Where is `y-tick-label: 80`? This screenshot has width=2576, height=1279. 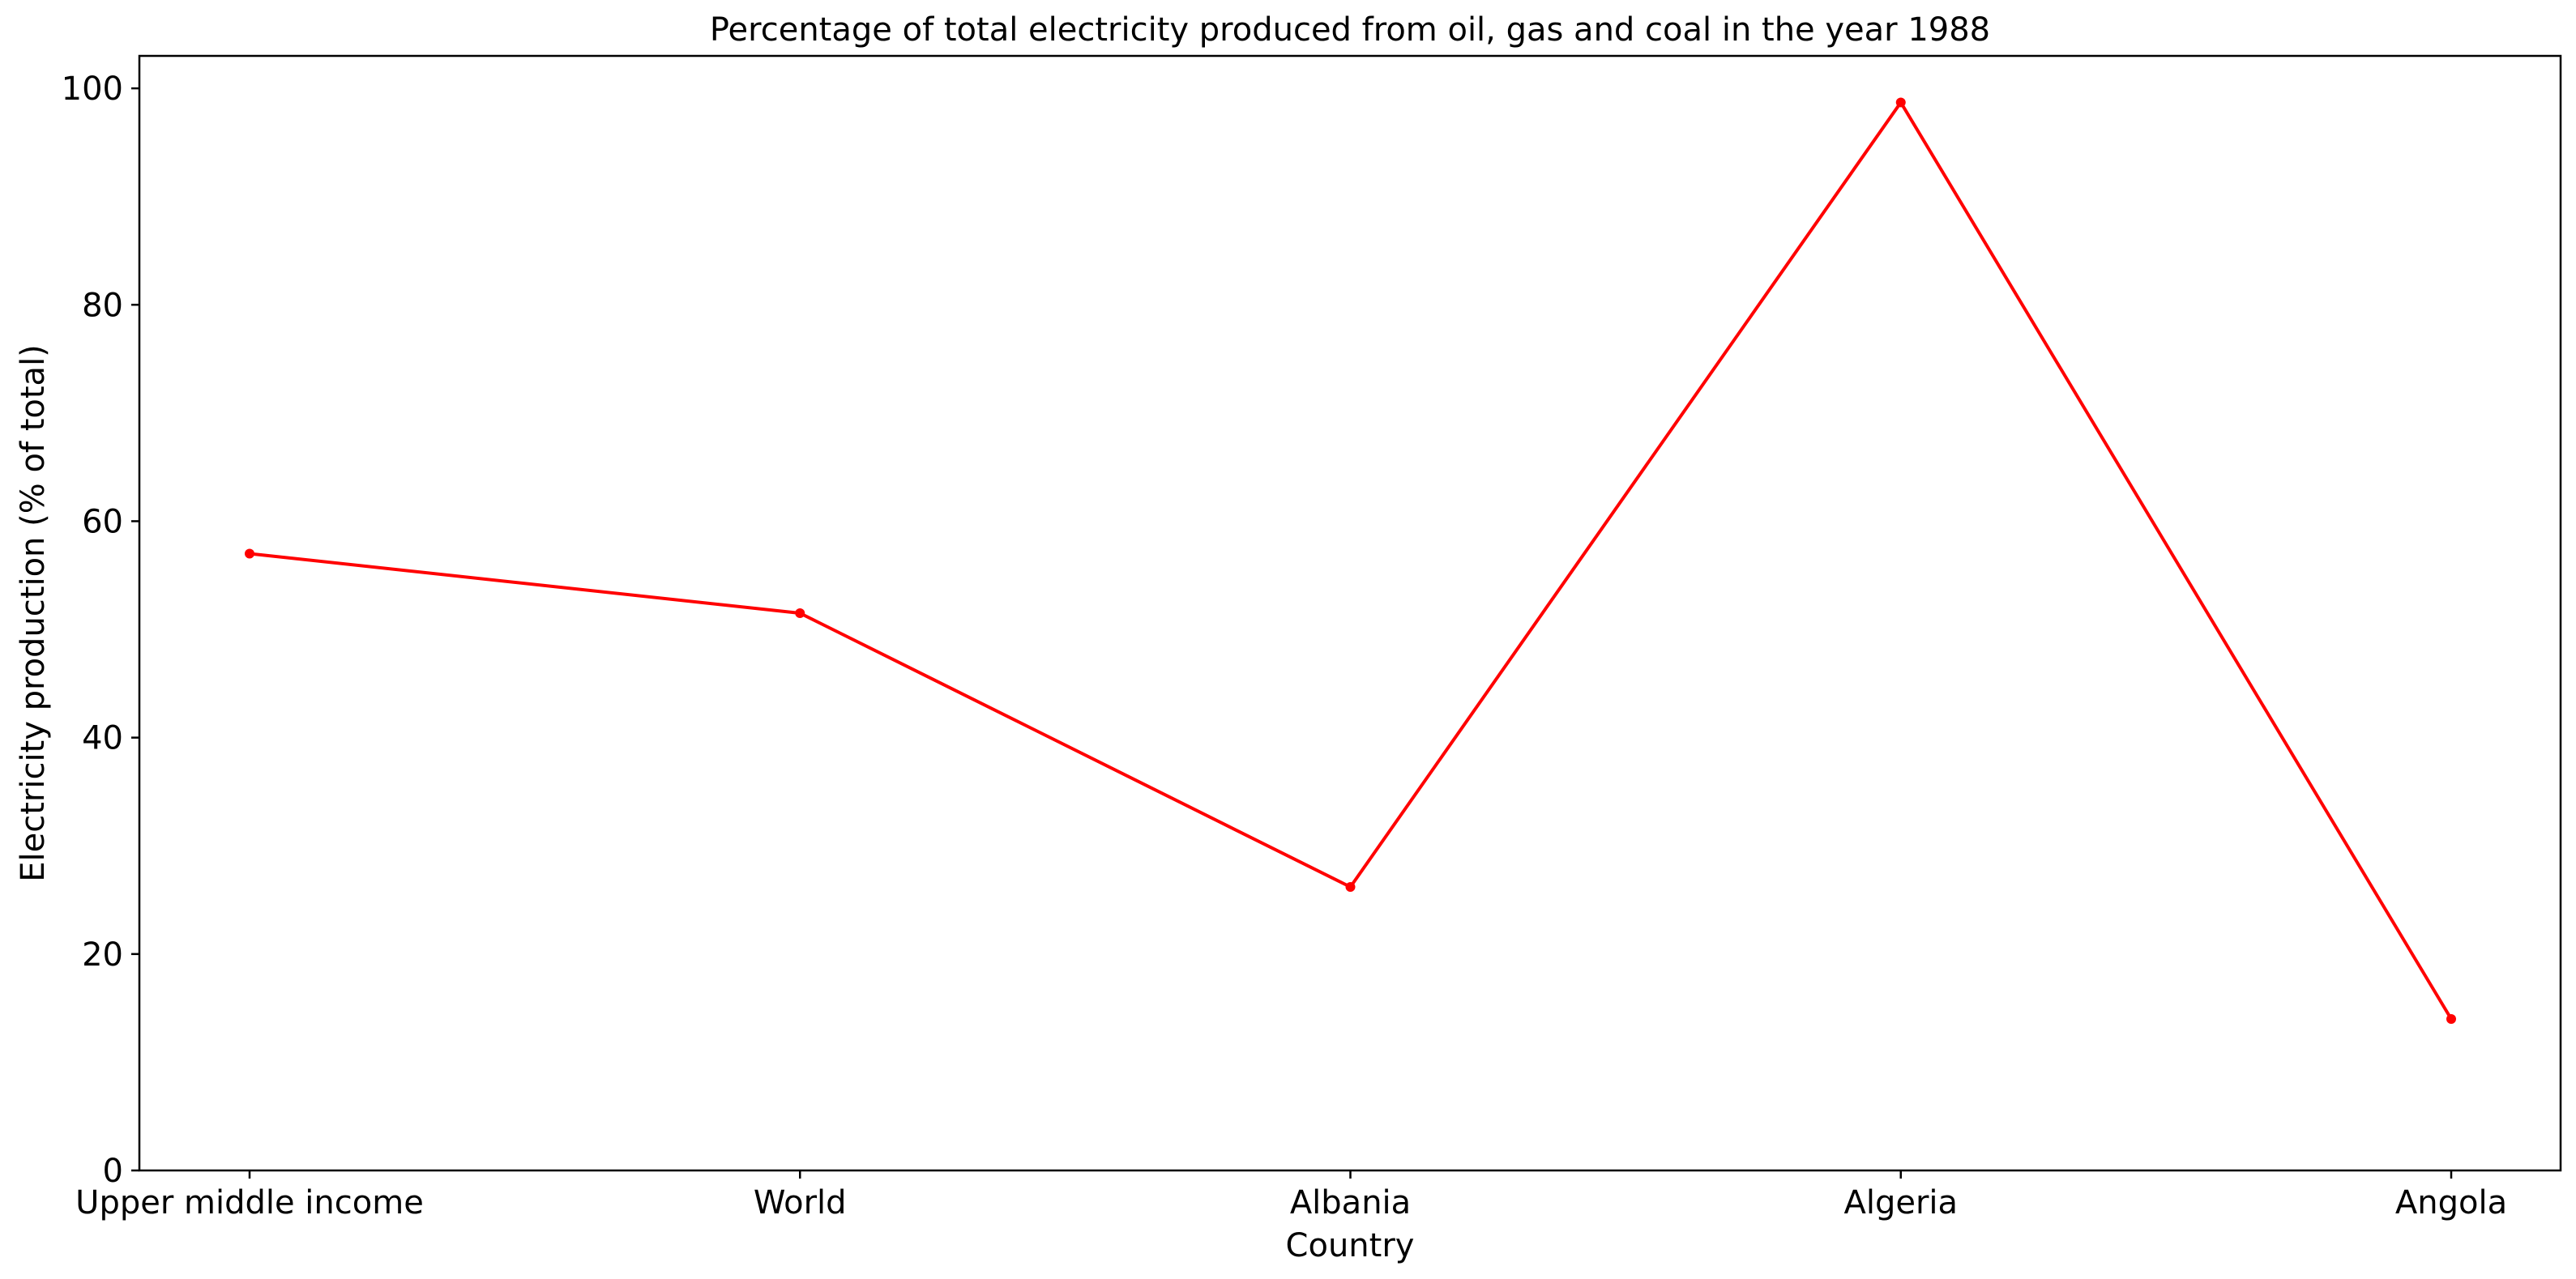
y-tick-label: 80 is located at coordinates (102, 305).